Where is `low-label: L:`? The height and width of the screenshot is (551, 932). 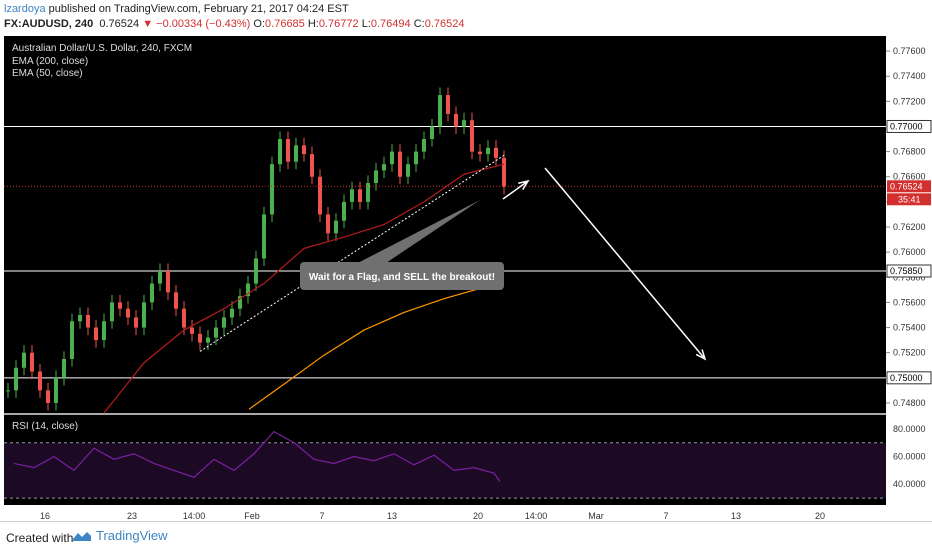 low-label: L: is located at coordinates (366, 24).